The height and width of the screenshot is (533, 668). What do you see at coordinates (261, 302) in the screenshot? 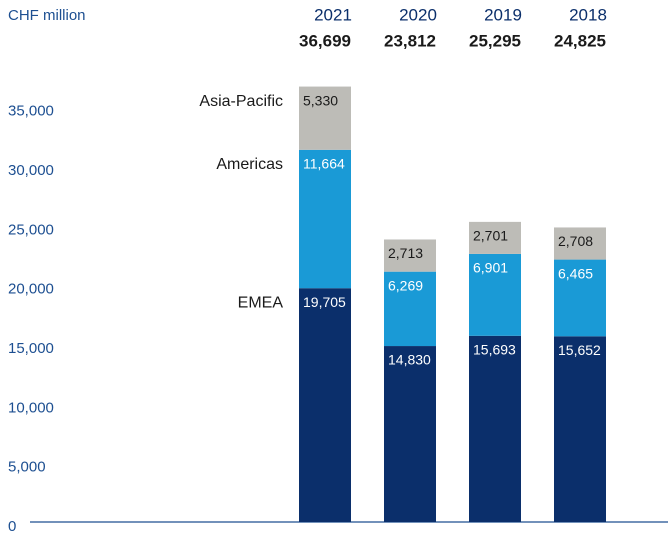
I see `series-label: EMEA` at bounding box center [261, 302].